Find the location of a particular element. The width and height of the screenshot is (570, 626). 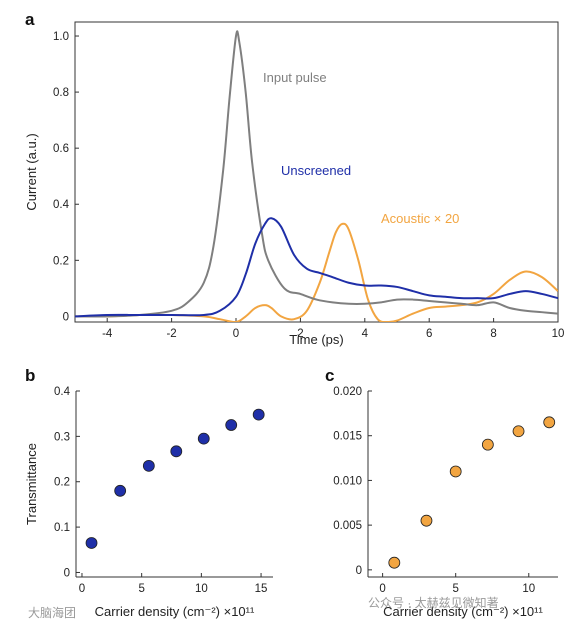

panel-a-y-tick-label: 0 is located at coordinates (66, 317).